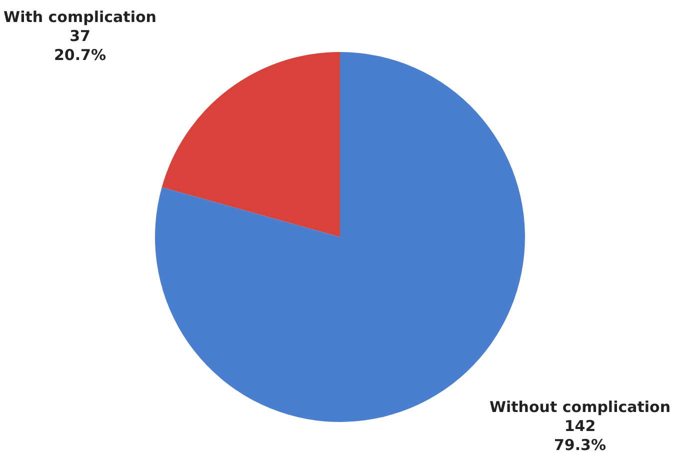  What do you see at coordinates (80, 45) in the screenshot?
I see `data-label: 37 20.7%` at bounding box center [80, 45].